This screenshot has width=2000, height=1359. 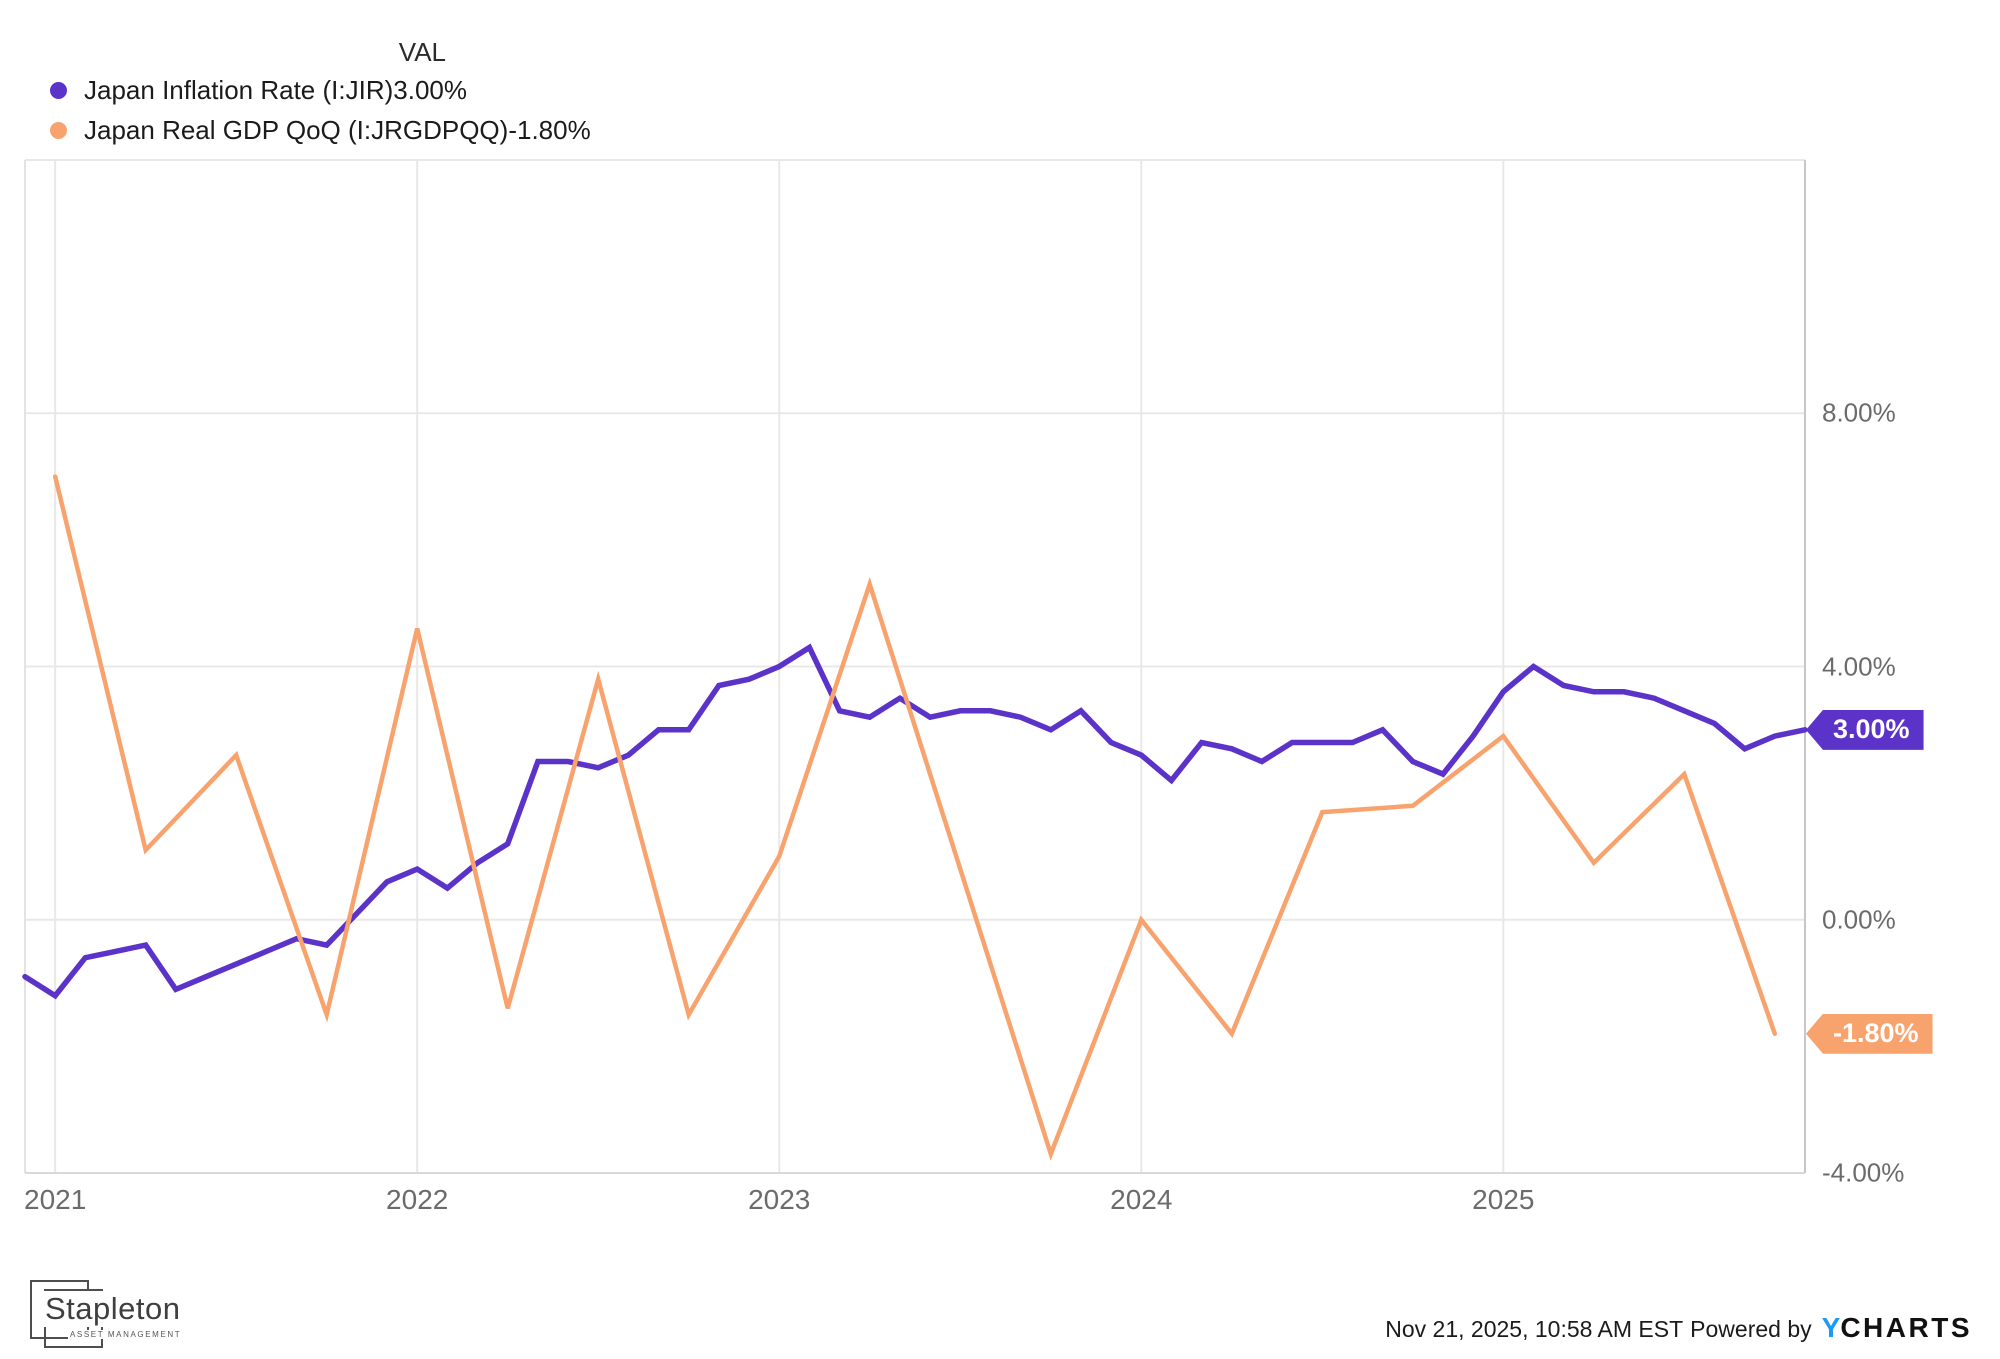 I want to click on series-dot-icon-inflation, so click(x=58, y=90).